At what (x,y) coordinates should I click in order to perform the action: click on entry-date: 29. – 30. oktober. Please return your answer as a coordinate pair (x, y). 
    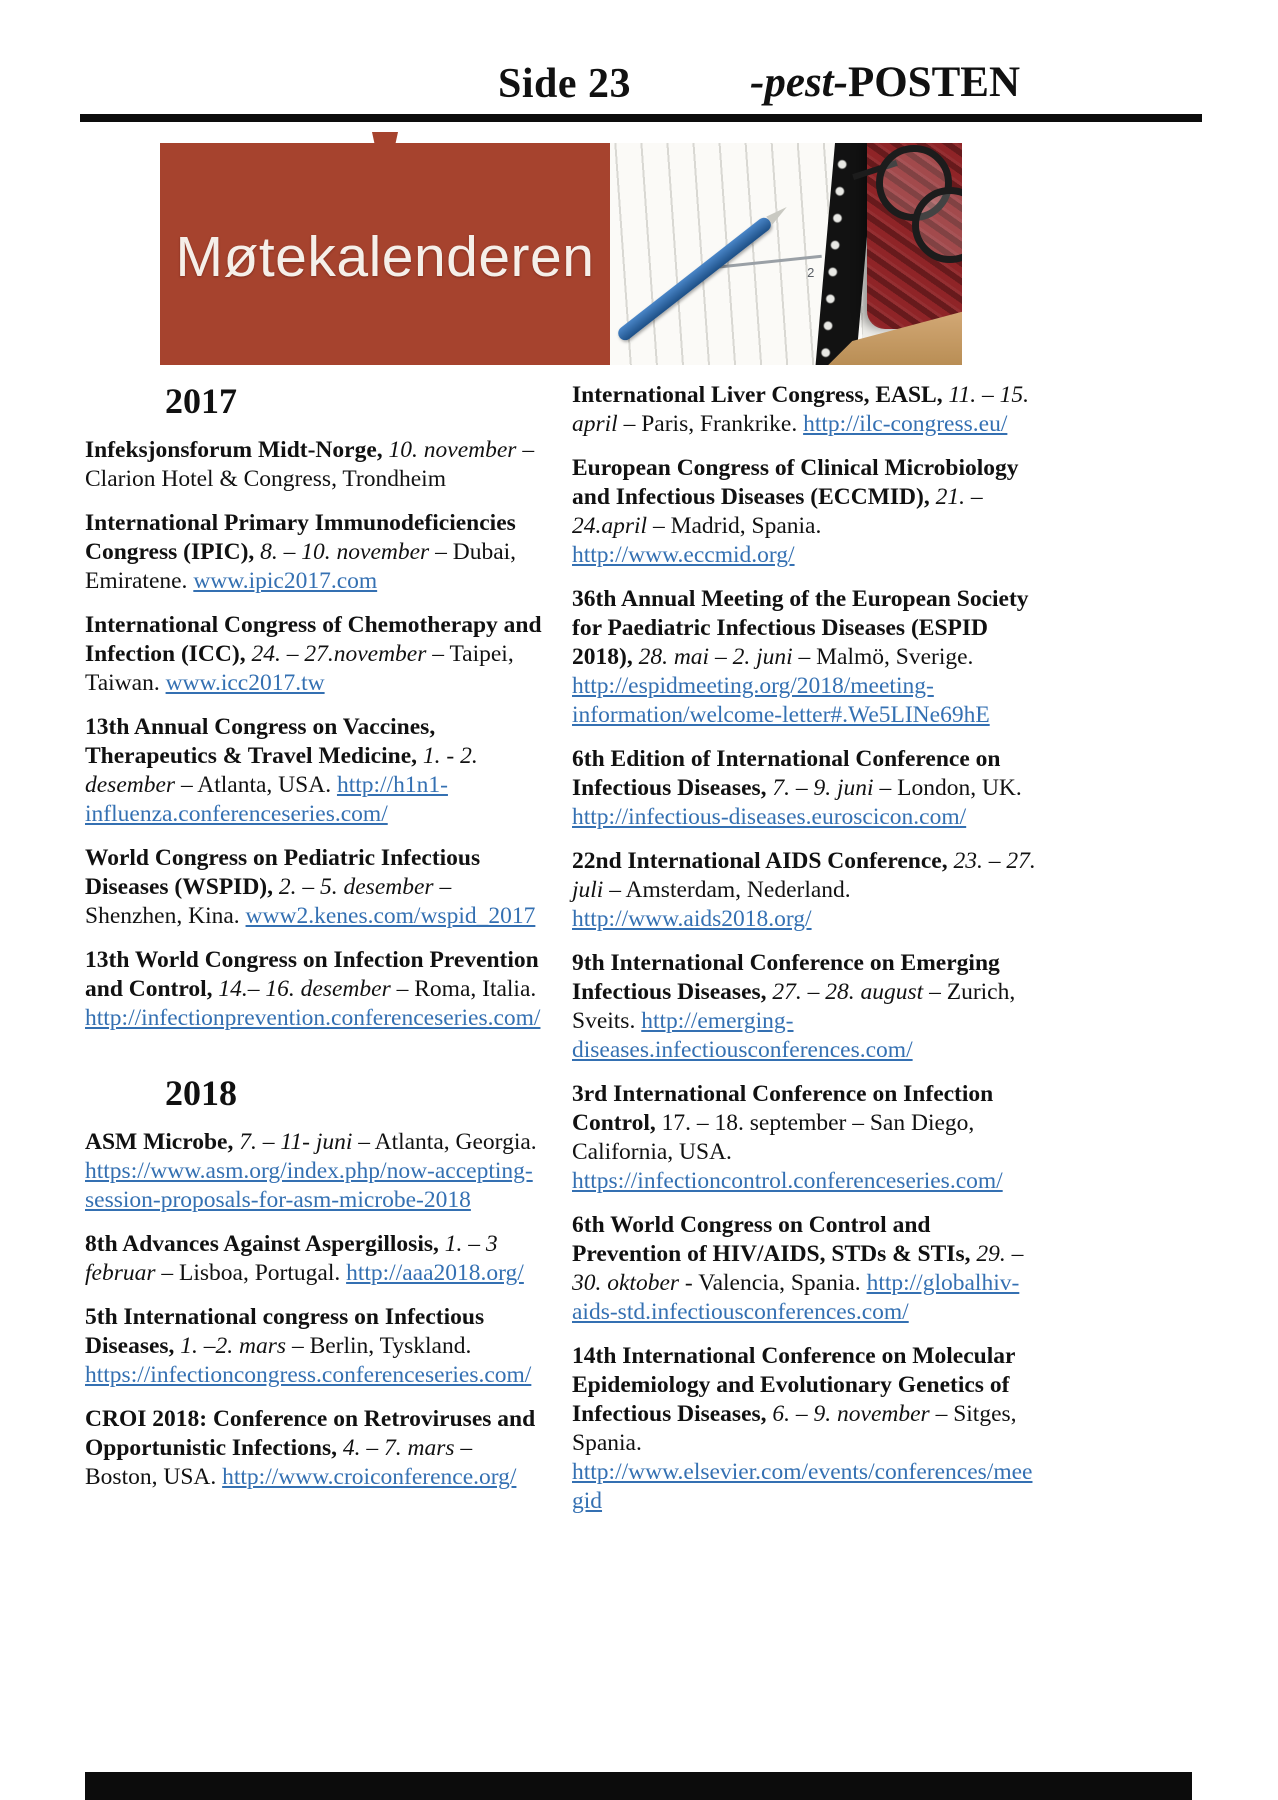
    Looking at the image, I should click on (798, 1268).